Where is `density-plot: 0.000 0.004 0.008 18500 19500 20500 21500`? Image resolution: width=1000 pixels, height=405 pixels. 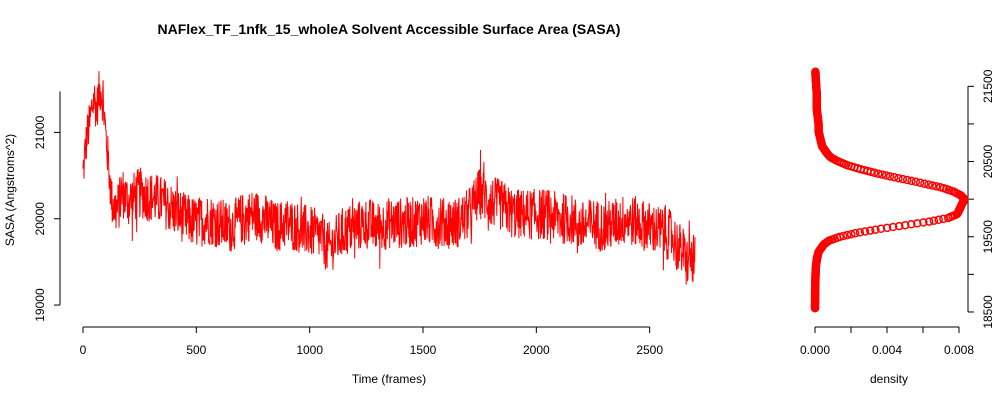 density-plot: 0.000 0.004 0.008 18500 19500 20500 21500 is located at coordinates (897, 212).